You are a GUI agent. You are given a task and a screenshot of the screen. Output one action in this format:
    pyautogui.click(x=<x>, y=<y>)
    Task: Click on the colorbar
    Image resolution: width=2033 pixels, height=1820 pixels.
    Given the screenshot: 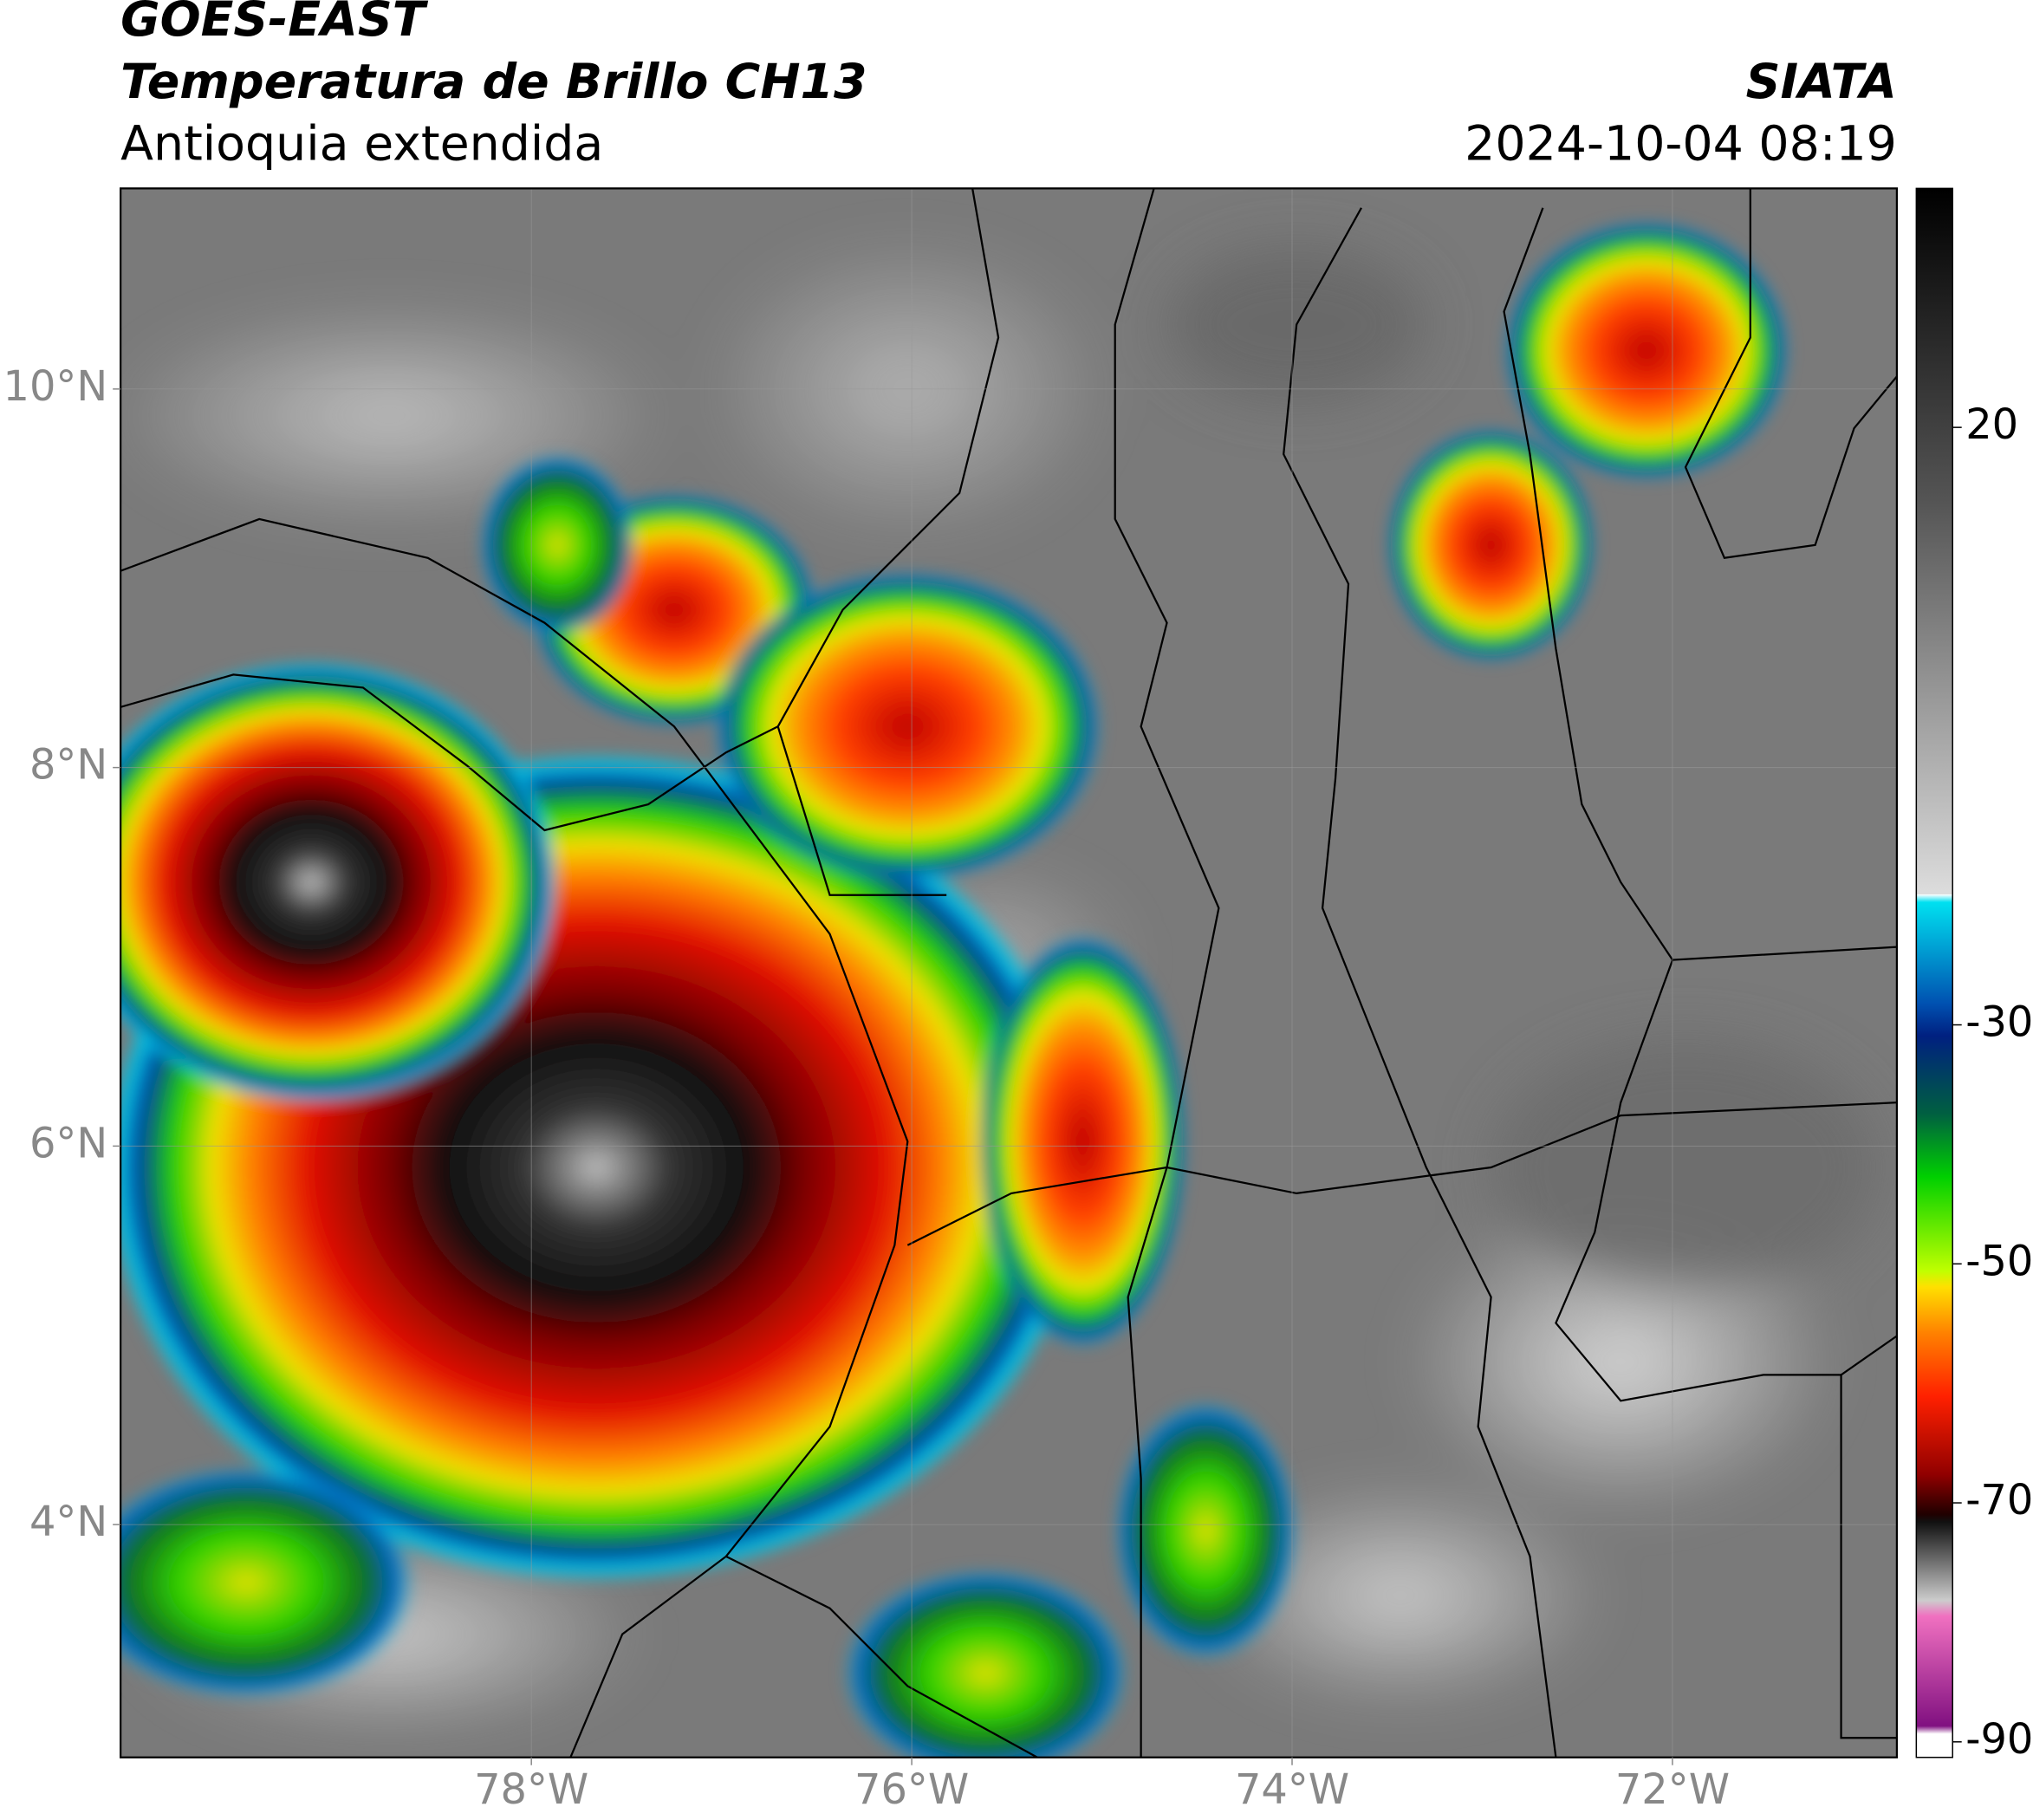 What is the action you would take?
    pyautogui.click(x=1934, y=972)
    